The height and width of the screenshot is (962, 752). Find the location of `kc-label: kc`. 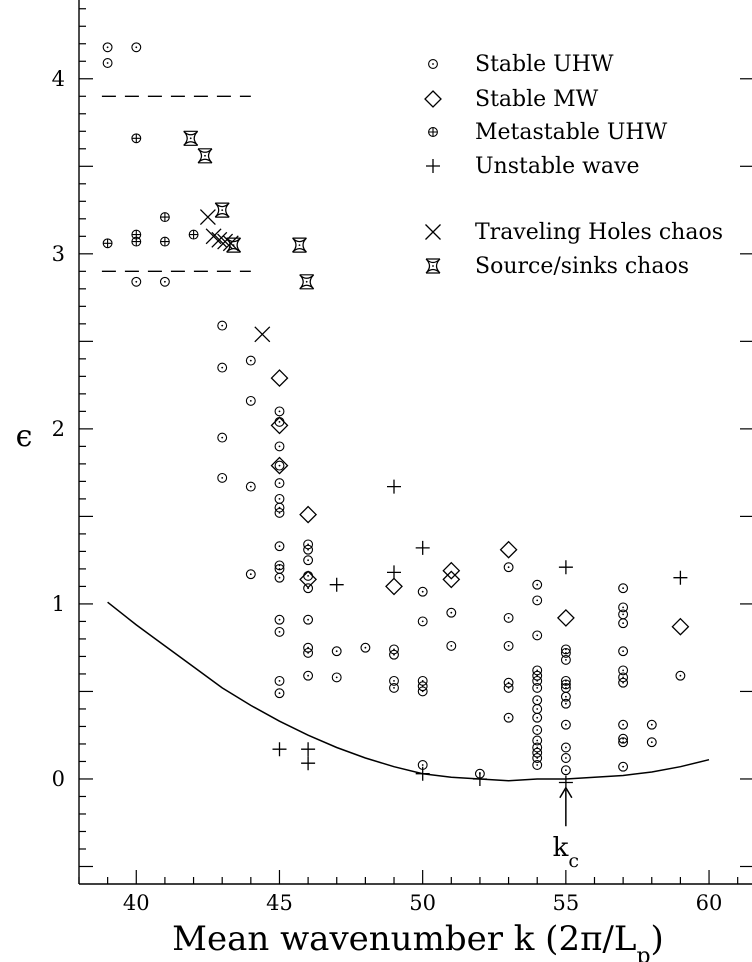

kc-label: kc is located at coordinates (566, 852).